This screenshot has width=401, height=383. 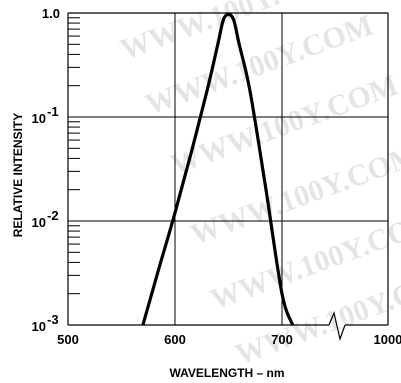 What do you see at coordinates (53, 319) in the screenshot?
I see `y-tick-exponent: -3` at bounding box center [53, 319].